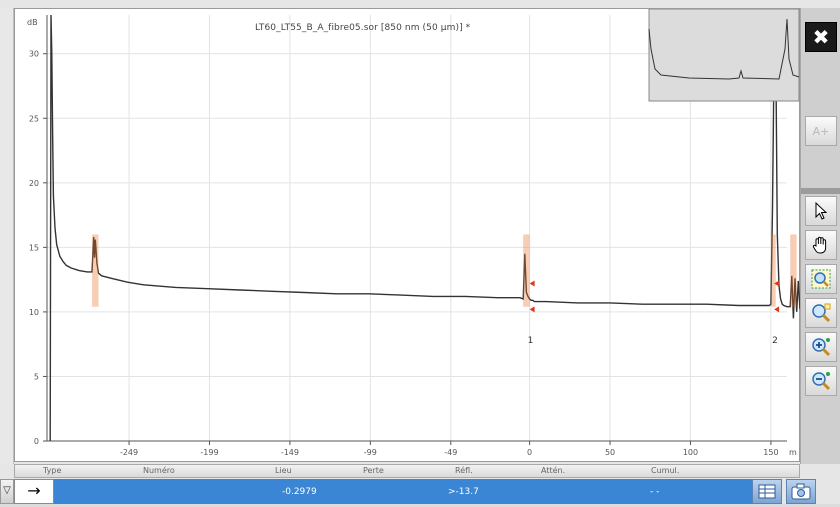 Image resolution: width=840 pixels, height=507 pixels. I want to click on toolbar-separator, so click(820, 191).